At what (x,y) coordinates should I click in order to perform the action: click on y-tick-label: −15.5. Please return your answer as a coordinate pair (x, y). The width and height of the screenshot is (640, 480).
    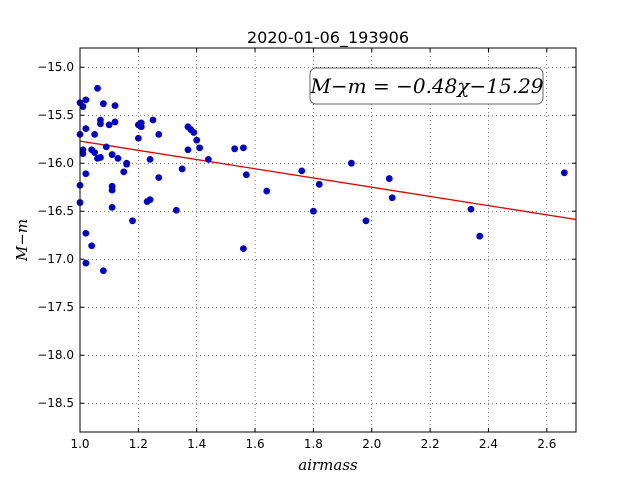
    Looking at the image, I should click on (55, 115).